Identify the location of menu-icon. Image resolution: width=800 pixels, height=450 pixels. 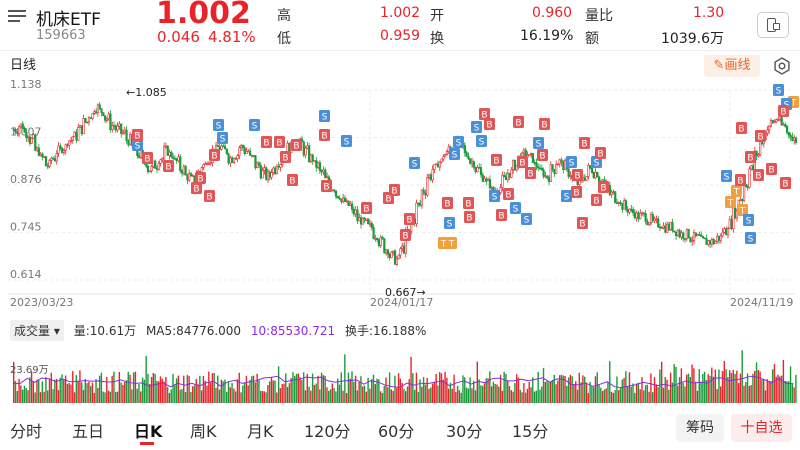
(17, 15).